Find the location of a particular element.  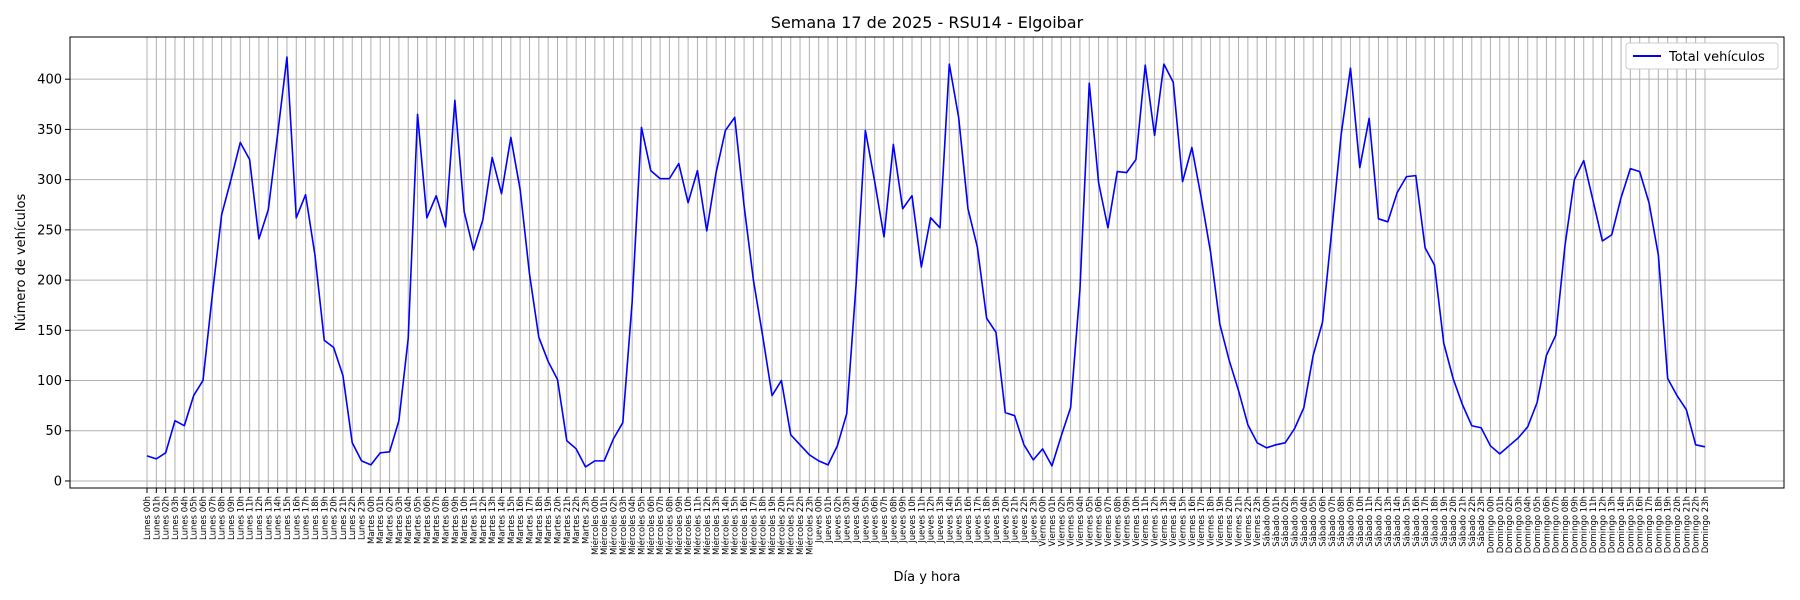

x-tick-label: Viernes 08h is located at coordinates (1118, 521).